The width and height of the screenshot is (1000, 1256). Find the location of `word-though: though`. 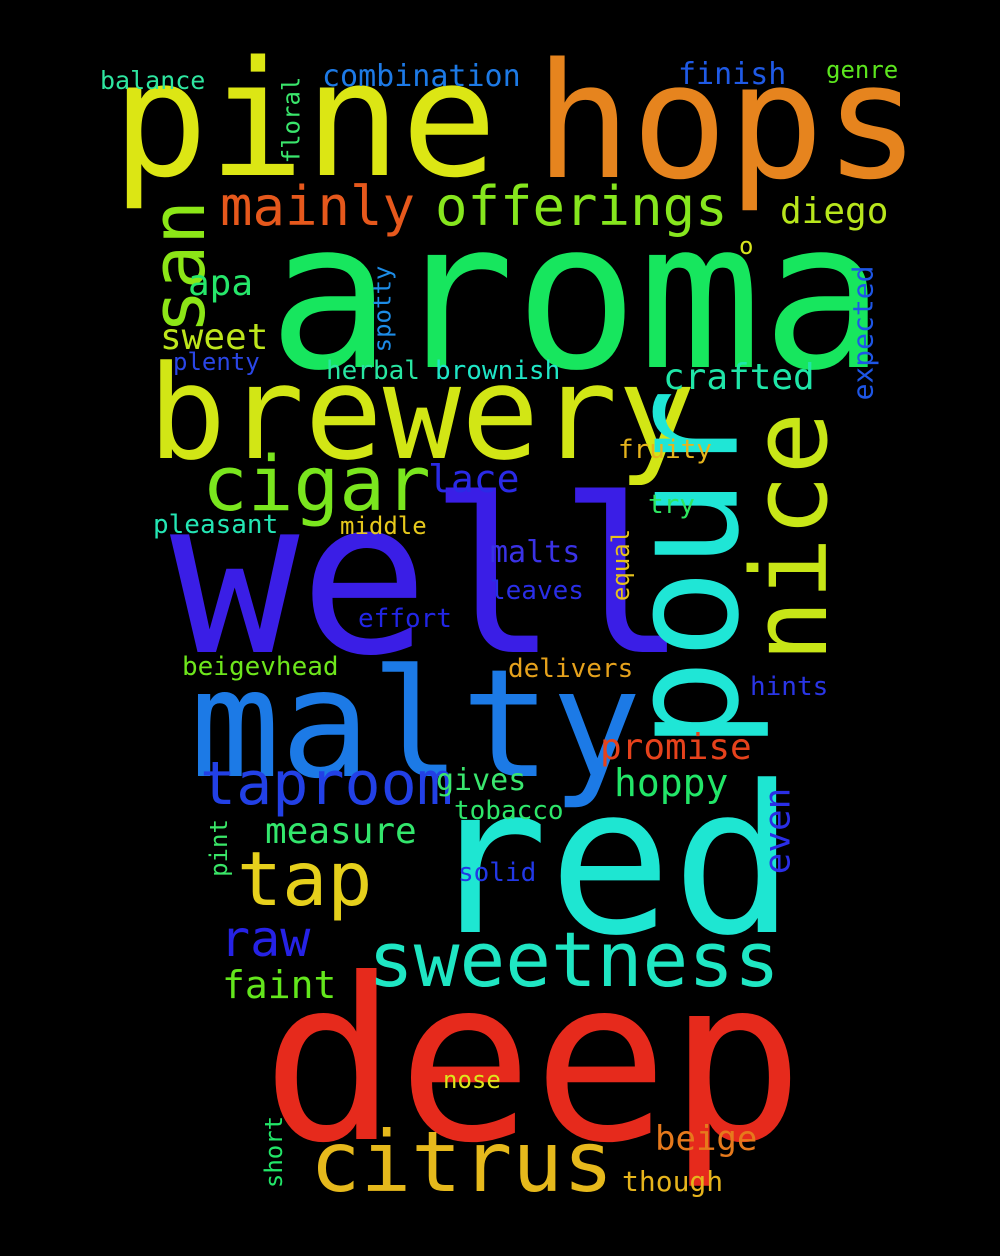

word-though: though is located at coordinates (673, 1181).